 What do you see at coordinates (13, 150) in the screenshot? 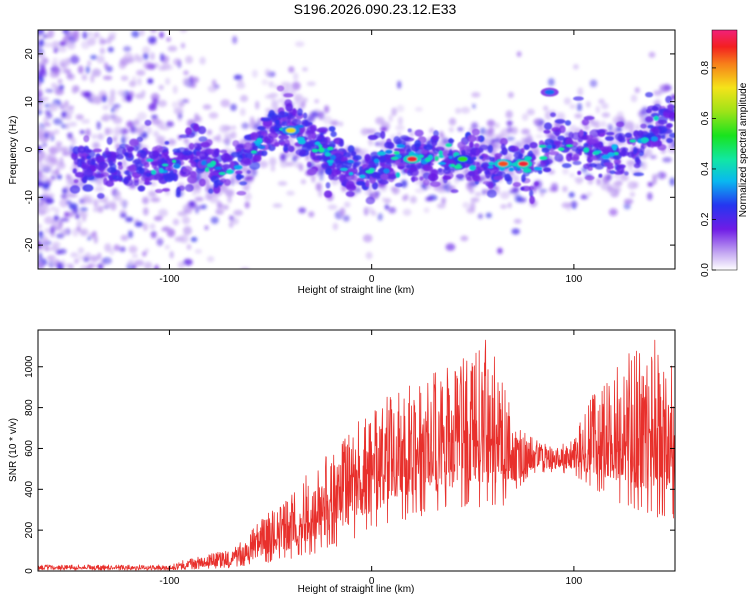
I see `heatmap-y-axis-label: Frequency (Hz)` at bounding box center [13, 150].